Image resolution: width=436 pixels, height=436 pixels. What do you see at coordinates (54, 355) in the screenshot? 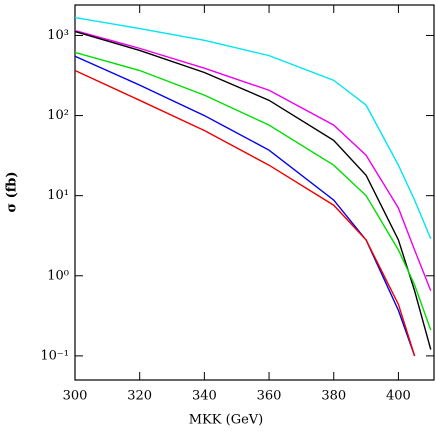
I see `y-tick-label: 10⁻¹` at bounding box center [54, 355].